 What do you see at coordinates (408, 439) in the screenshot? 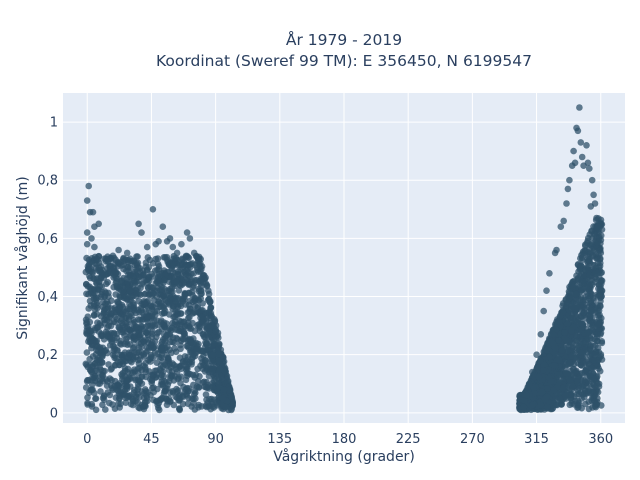
I see `x-tick-label: 225` at bounding box center [408, 439].